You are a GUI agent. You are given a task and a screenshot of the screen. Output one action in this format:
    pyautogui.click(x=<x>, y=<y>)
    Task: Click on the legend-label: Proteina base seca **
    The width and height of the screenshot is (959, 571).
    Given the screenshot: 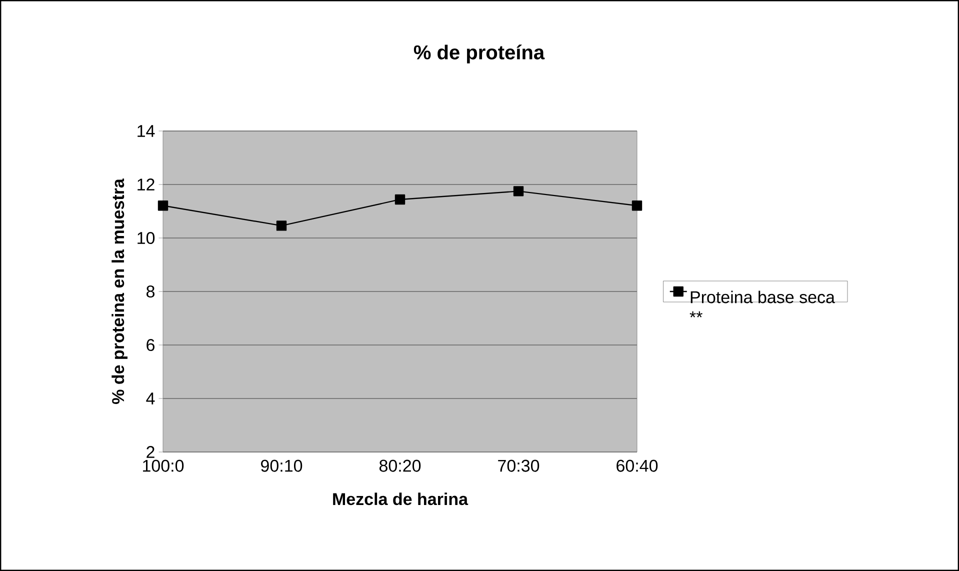 What is the action you would take?
    pyautogui.click(x=762, y=304)
    